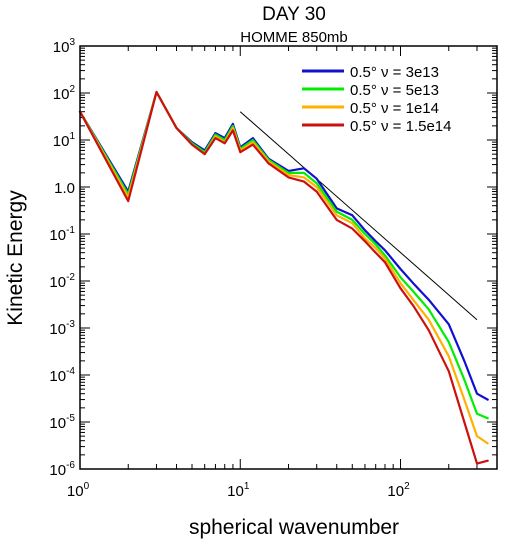 The width and height of the screenshot is (509, 541). I want to click on chart-subtitle: HOMME 850mb, so click(294, 37).